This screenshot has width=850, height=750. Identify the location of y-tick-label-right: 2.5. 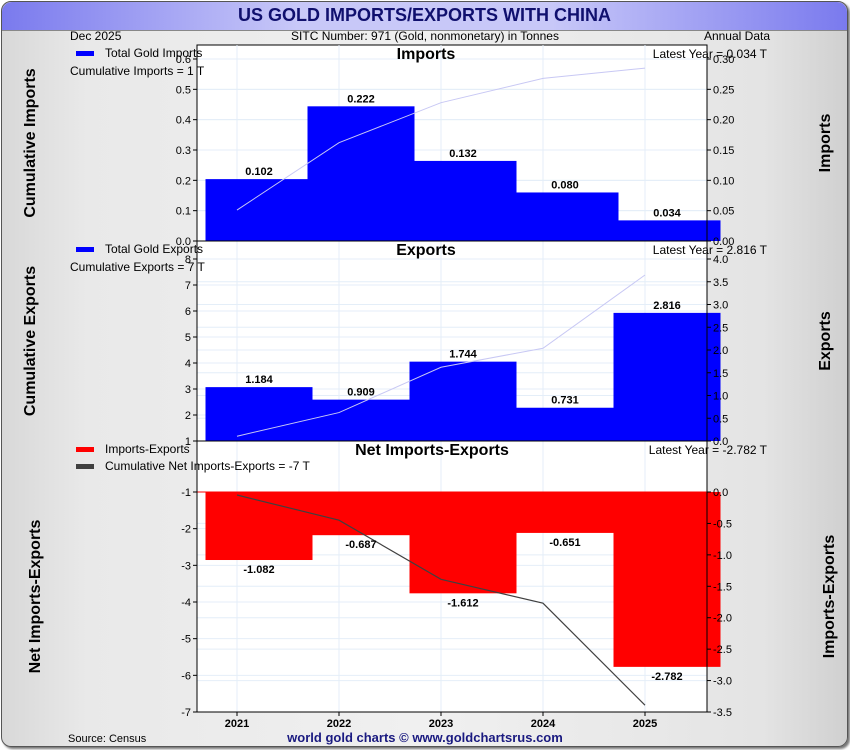
(720, 328).